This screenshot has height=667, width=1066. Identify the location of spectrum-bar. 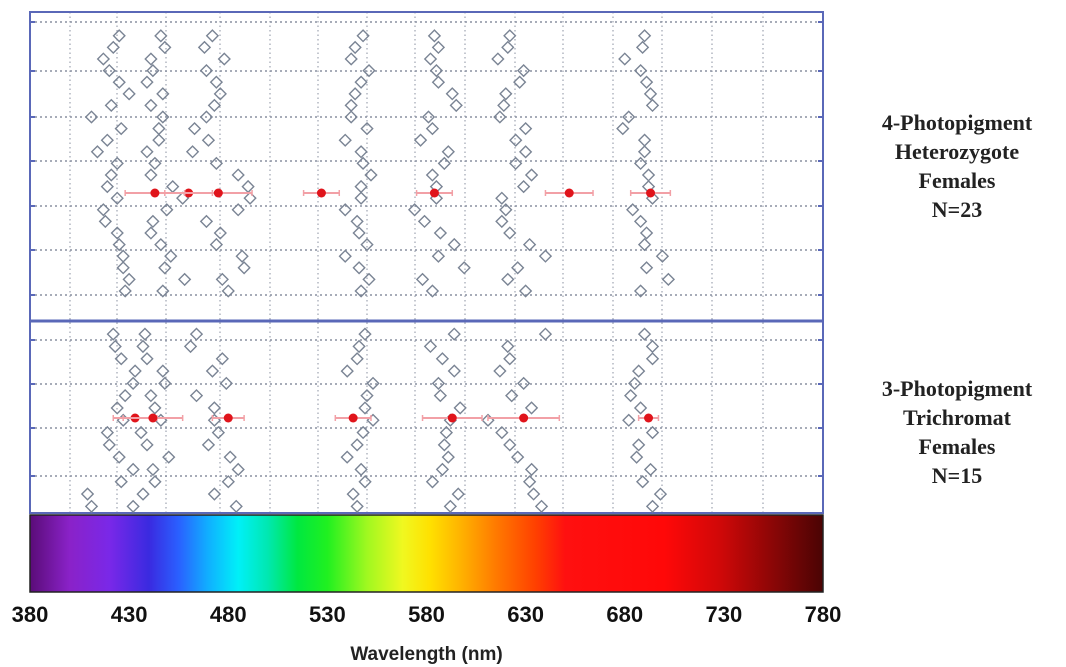
(426, 553).